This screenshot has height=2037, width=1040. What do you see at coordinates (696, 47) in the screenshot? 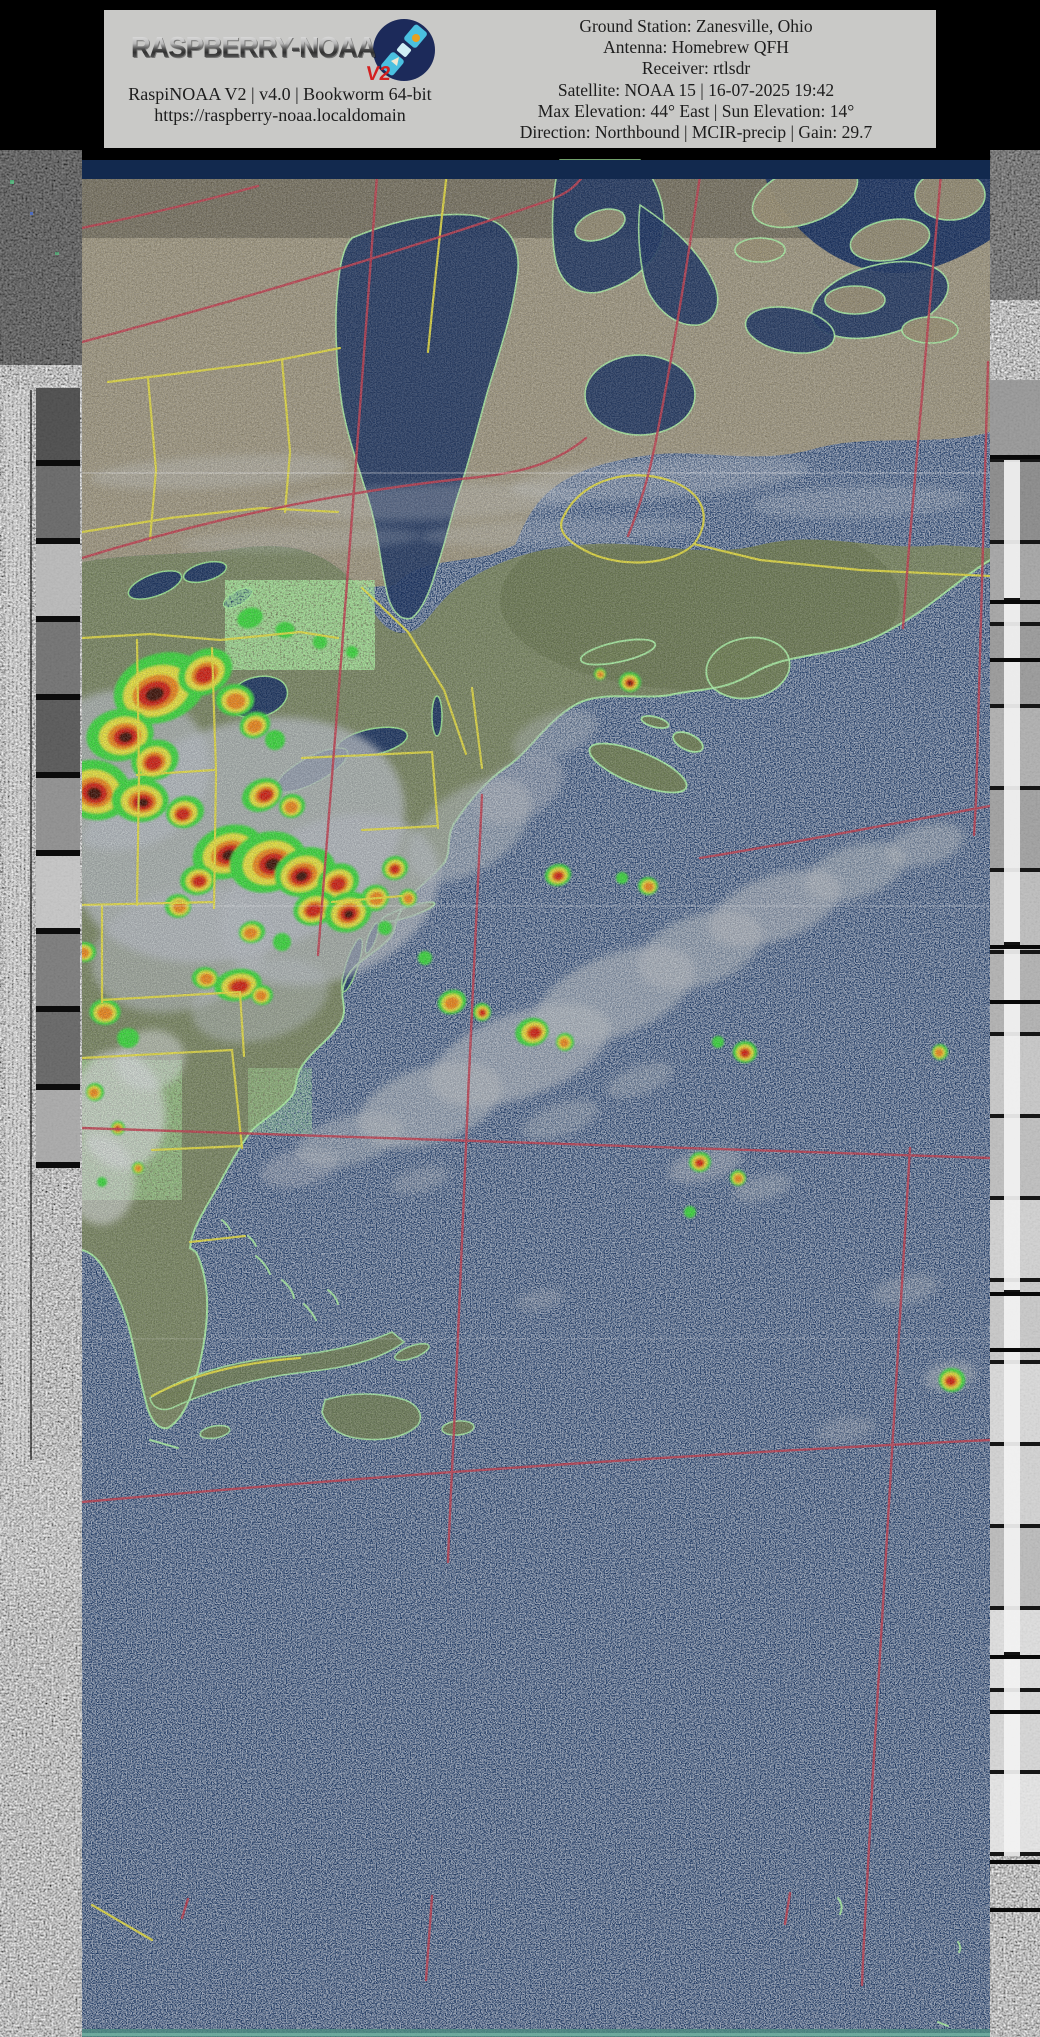
I see `antenna-line: Antenna: Homebrew QFH` at bounding box center [696, 47].